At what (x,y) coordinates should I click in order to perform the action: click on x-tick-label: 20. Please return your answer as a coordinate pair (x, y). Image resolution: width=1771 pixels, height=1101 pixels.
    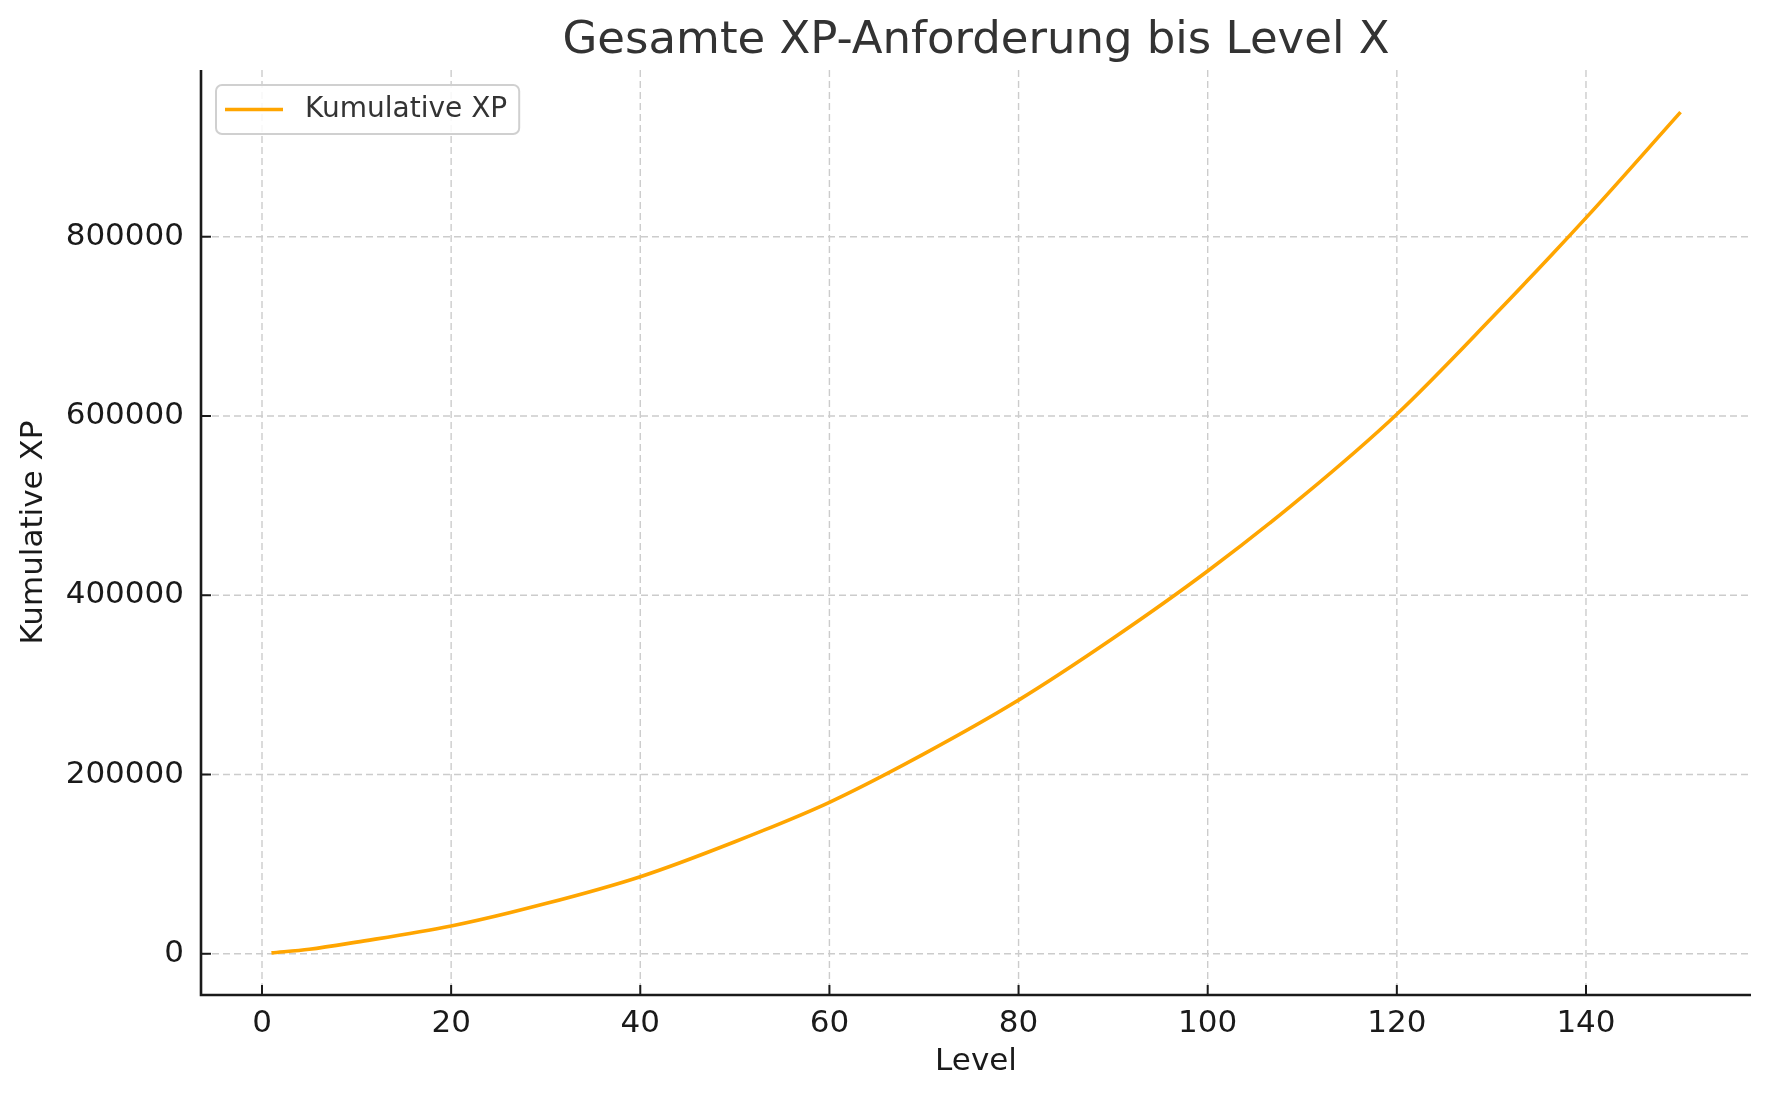
    Looking at the image, I should click on (451, 1020).